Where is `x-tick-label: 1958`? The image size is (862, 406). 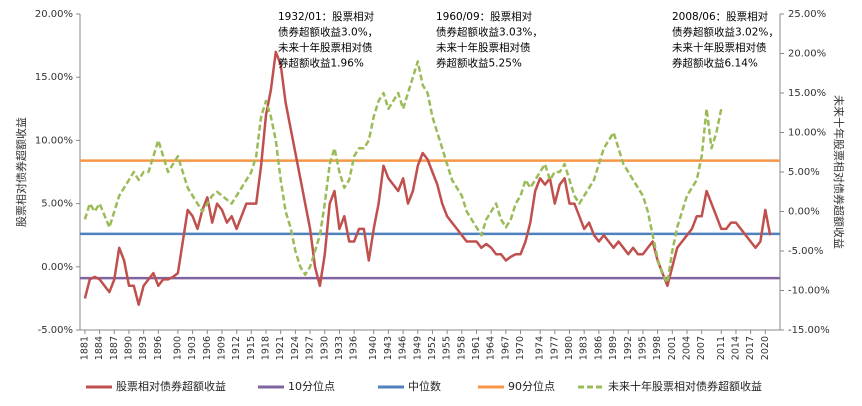 x-tick-label: 1958 is located at coordinates (461, 348).